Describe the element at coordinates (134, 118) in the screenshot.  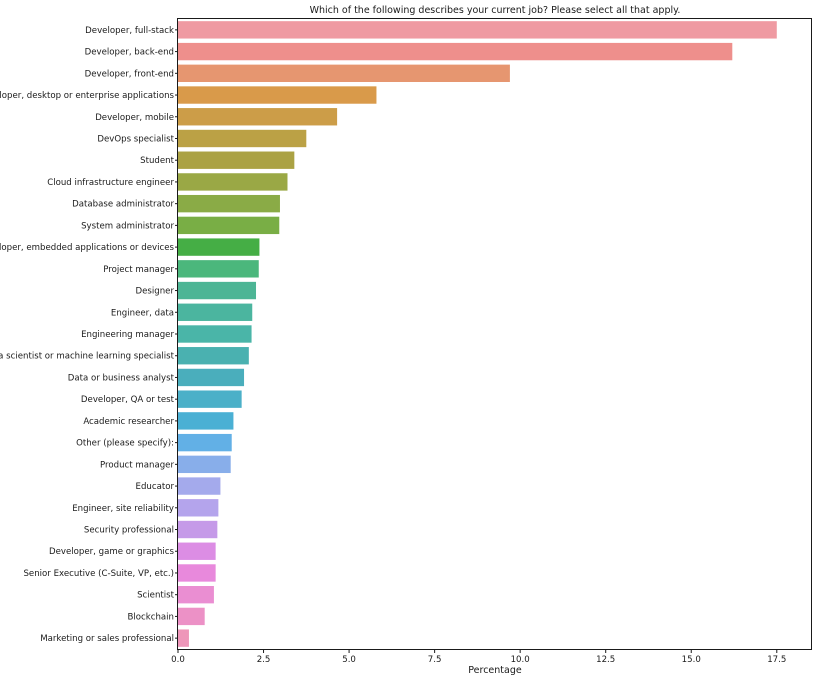
I see `category-label: Developer, mobile` at that location.